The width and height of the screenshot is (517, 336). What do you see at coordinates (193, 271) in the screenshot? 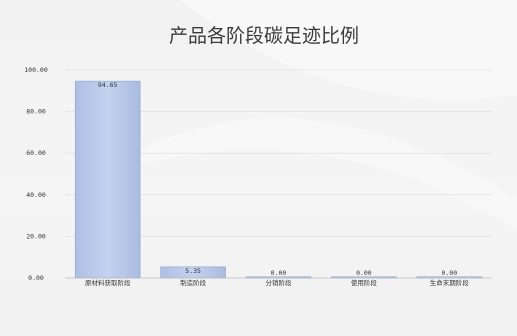
I see `bar-value-label: 5.35` at bounding box center [193, 271].